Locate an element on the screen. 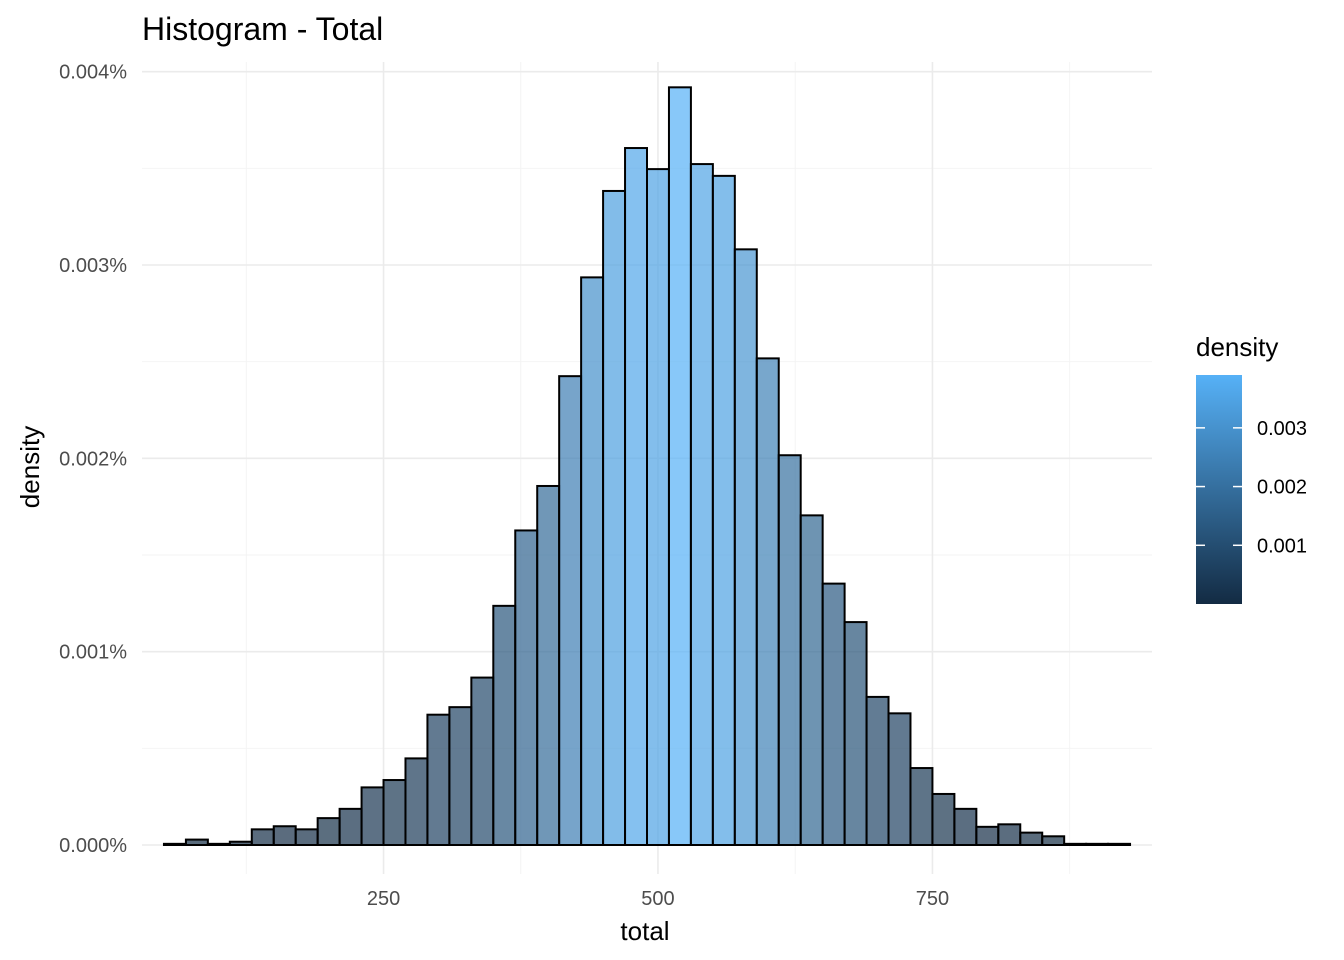 This screenshot has width=1344, height=960. x-tick-label: 500 is located at coordinates (657, 899).